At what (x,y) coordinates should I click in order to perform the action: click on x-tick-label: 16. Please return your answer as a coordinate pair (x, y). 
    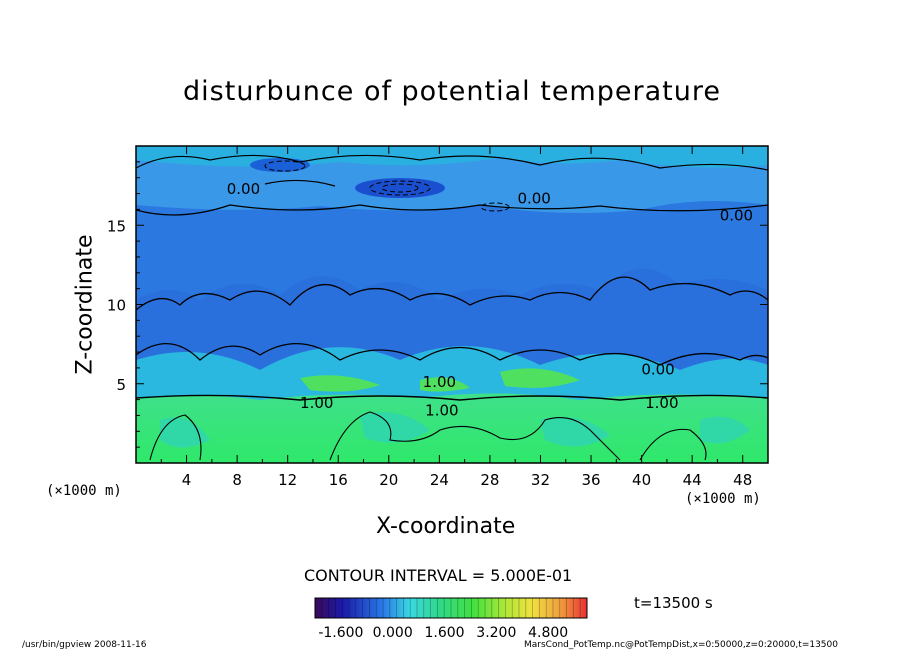
    Looking at the image, I should click on (338, 480).